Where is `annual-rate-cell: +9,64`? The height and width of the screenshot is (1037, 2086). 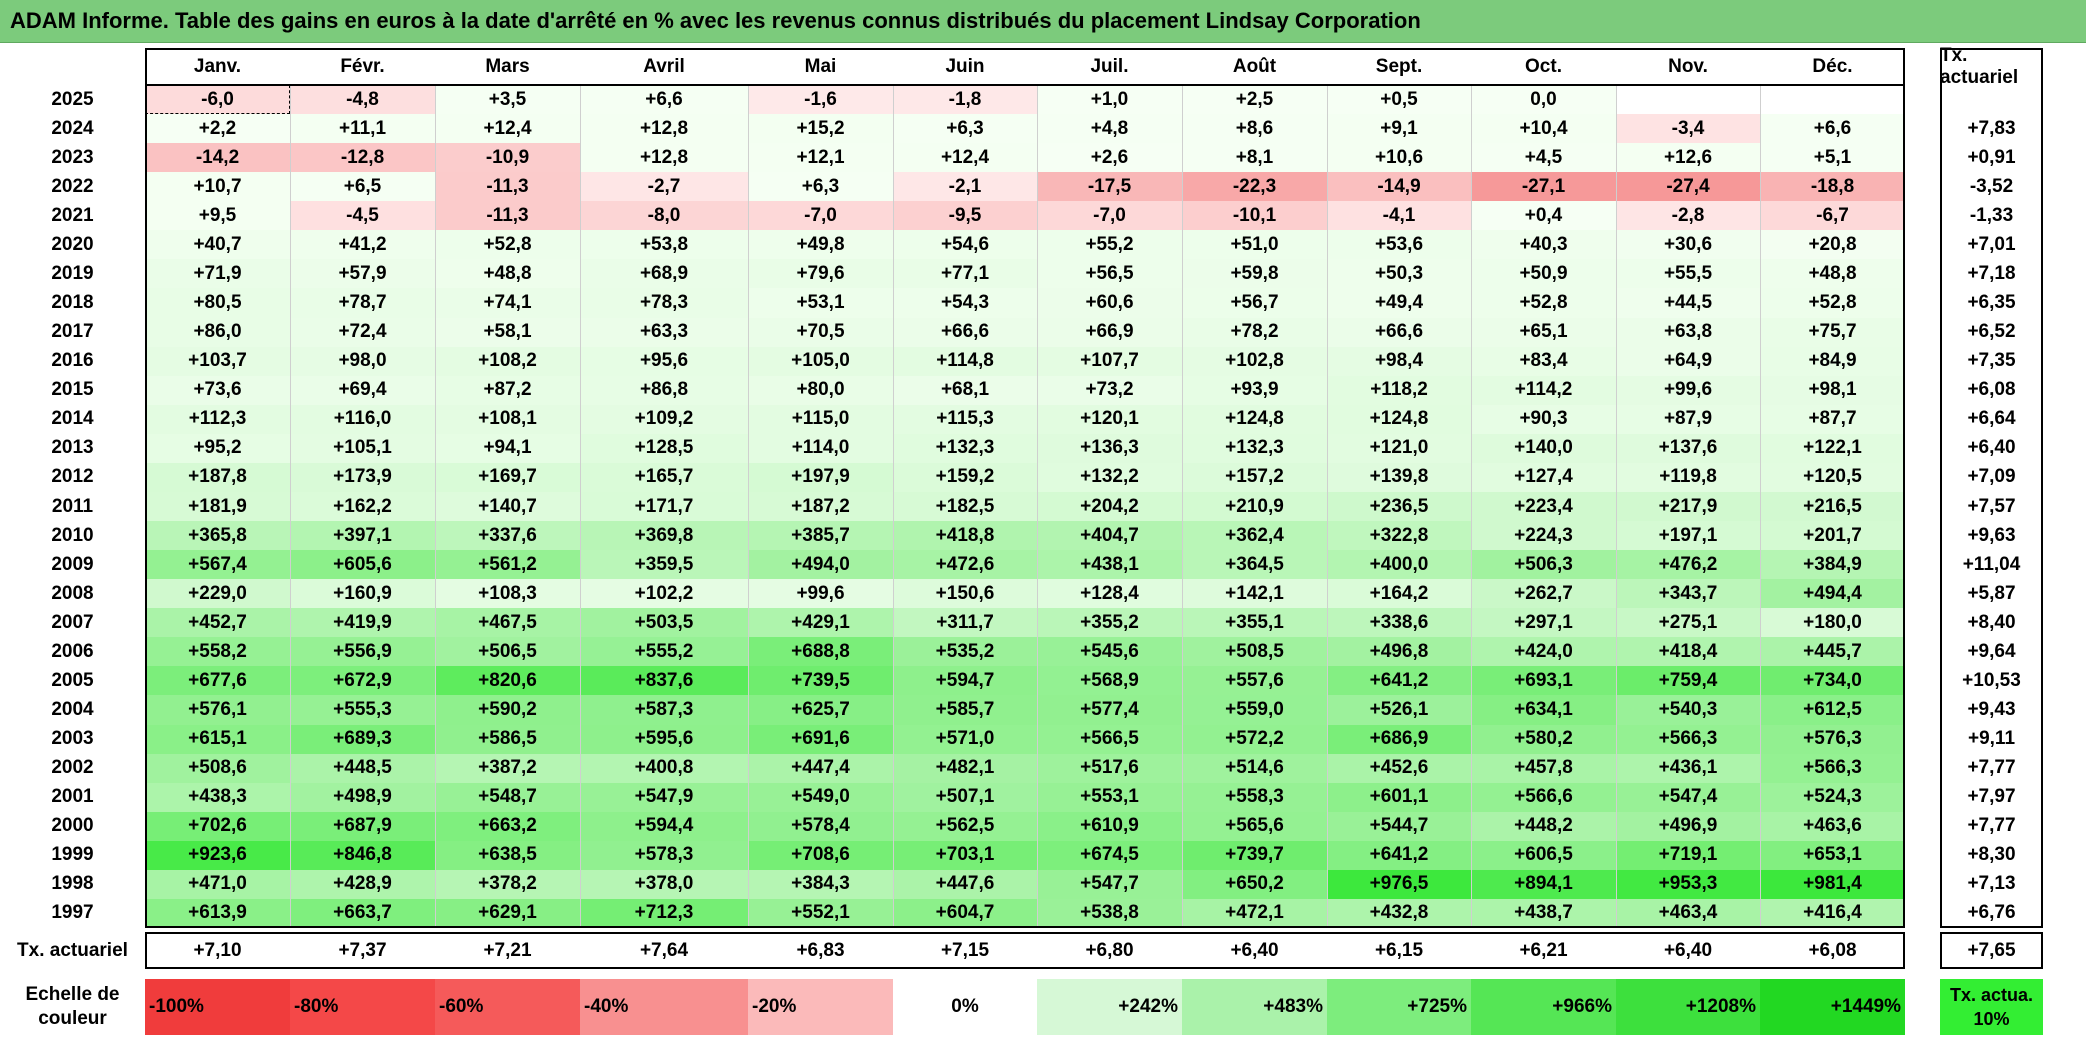 annual-rate-cell: +9,64 is located at coordinates (1991, 651).